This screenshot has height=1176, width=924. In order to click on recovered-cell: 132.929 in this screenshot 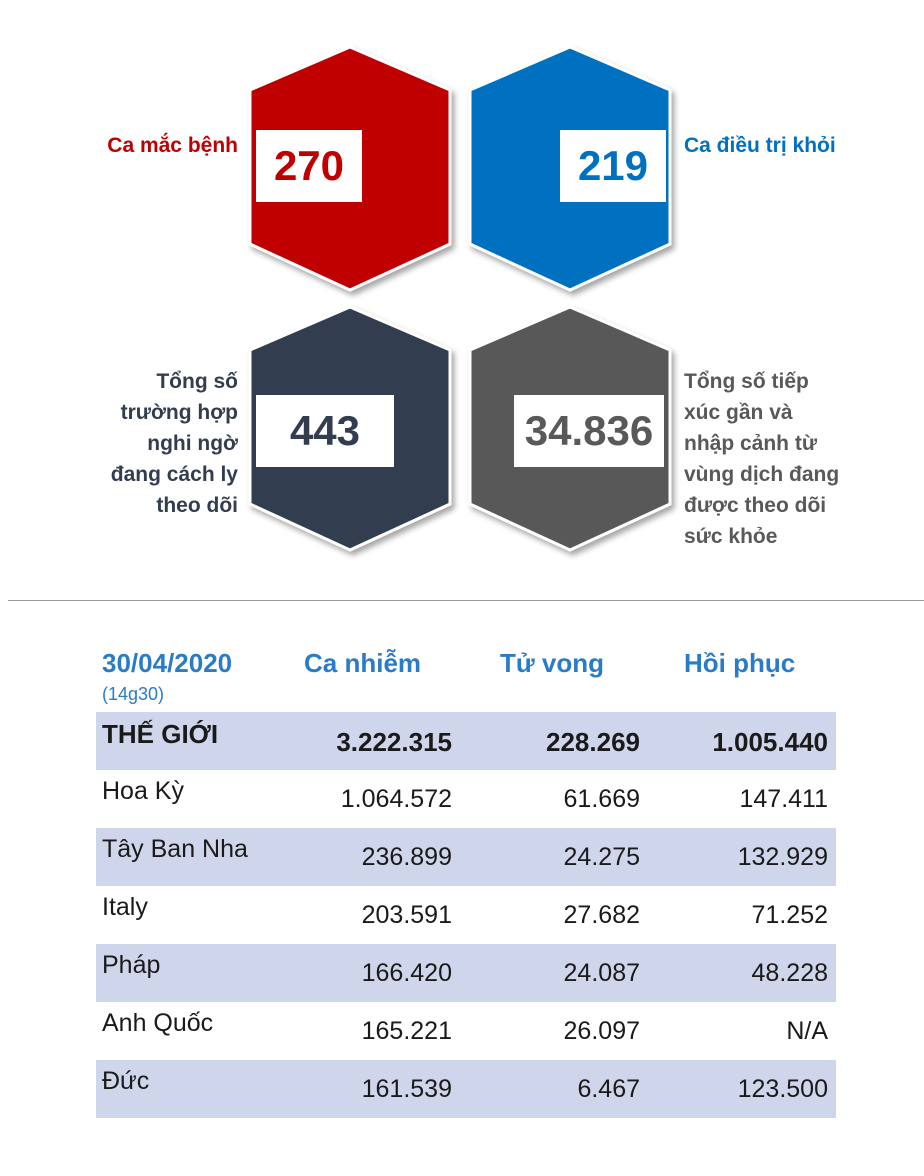, I will do `click(782, 857)`.